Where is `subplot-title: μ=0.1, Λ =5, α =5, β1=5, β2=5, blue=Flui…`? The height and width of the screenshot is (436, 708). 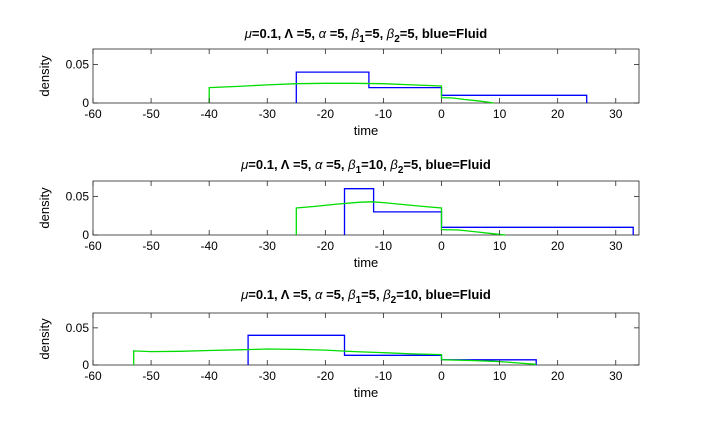
subplot-title: μ=0.1, Λ =5, α =5, β1=5, β2=5, blue=Flui… is located at coordinates (365, 35).